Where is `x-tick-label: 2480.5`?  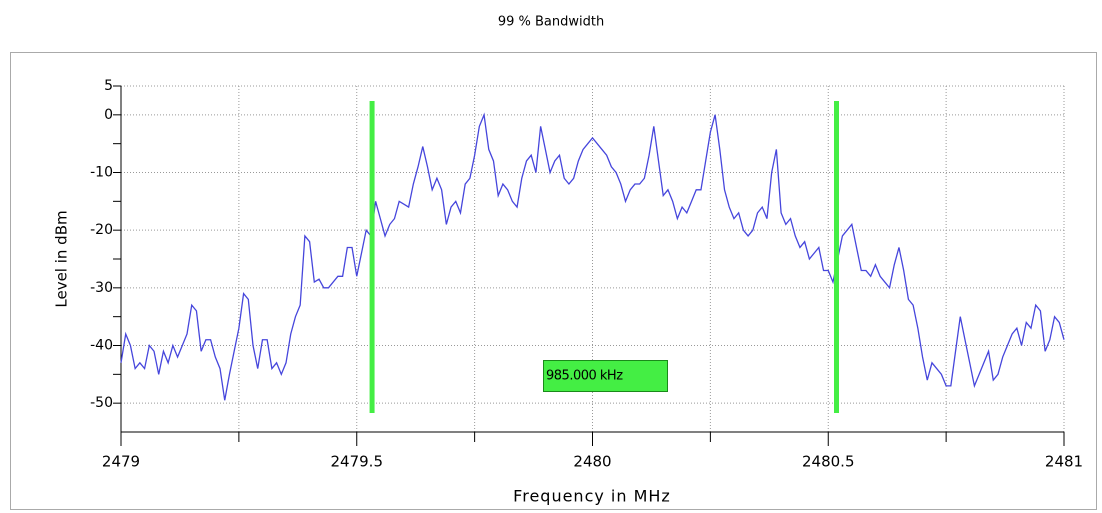
x-tick-label: 2480.5 is located at coordinates (828, 462).